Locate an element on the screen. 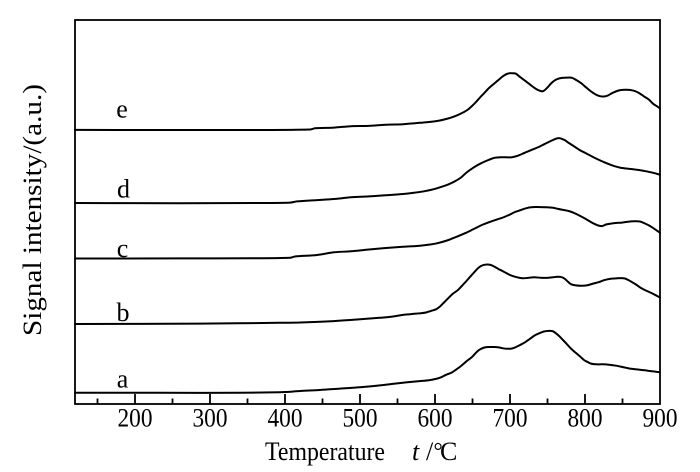  svg-text: Temperature is located at coordinates (325, 451).